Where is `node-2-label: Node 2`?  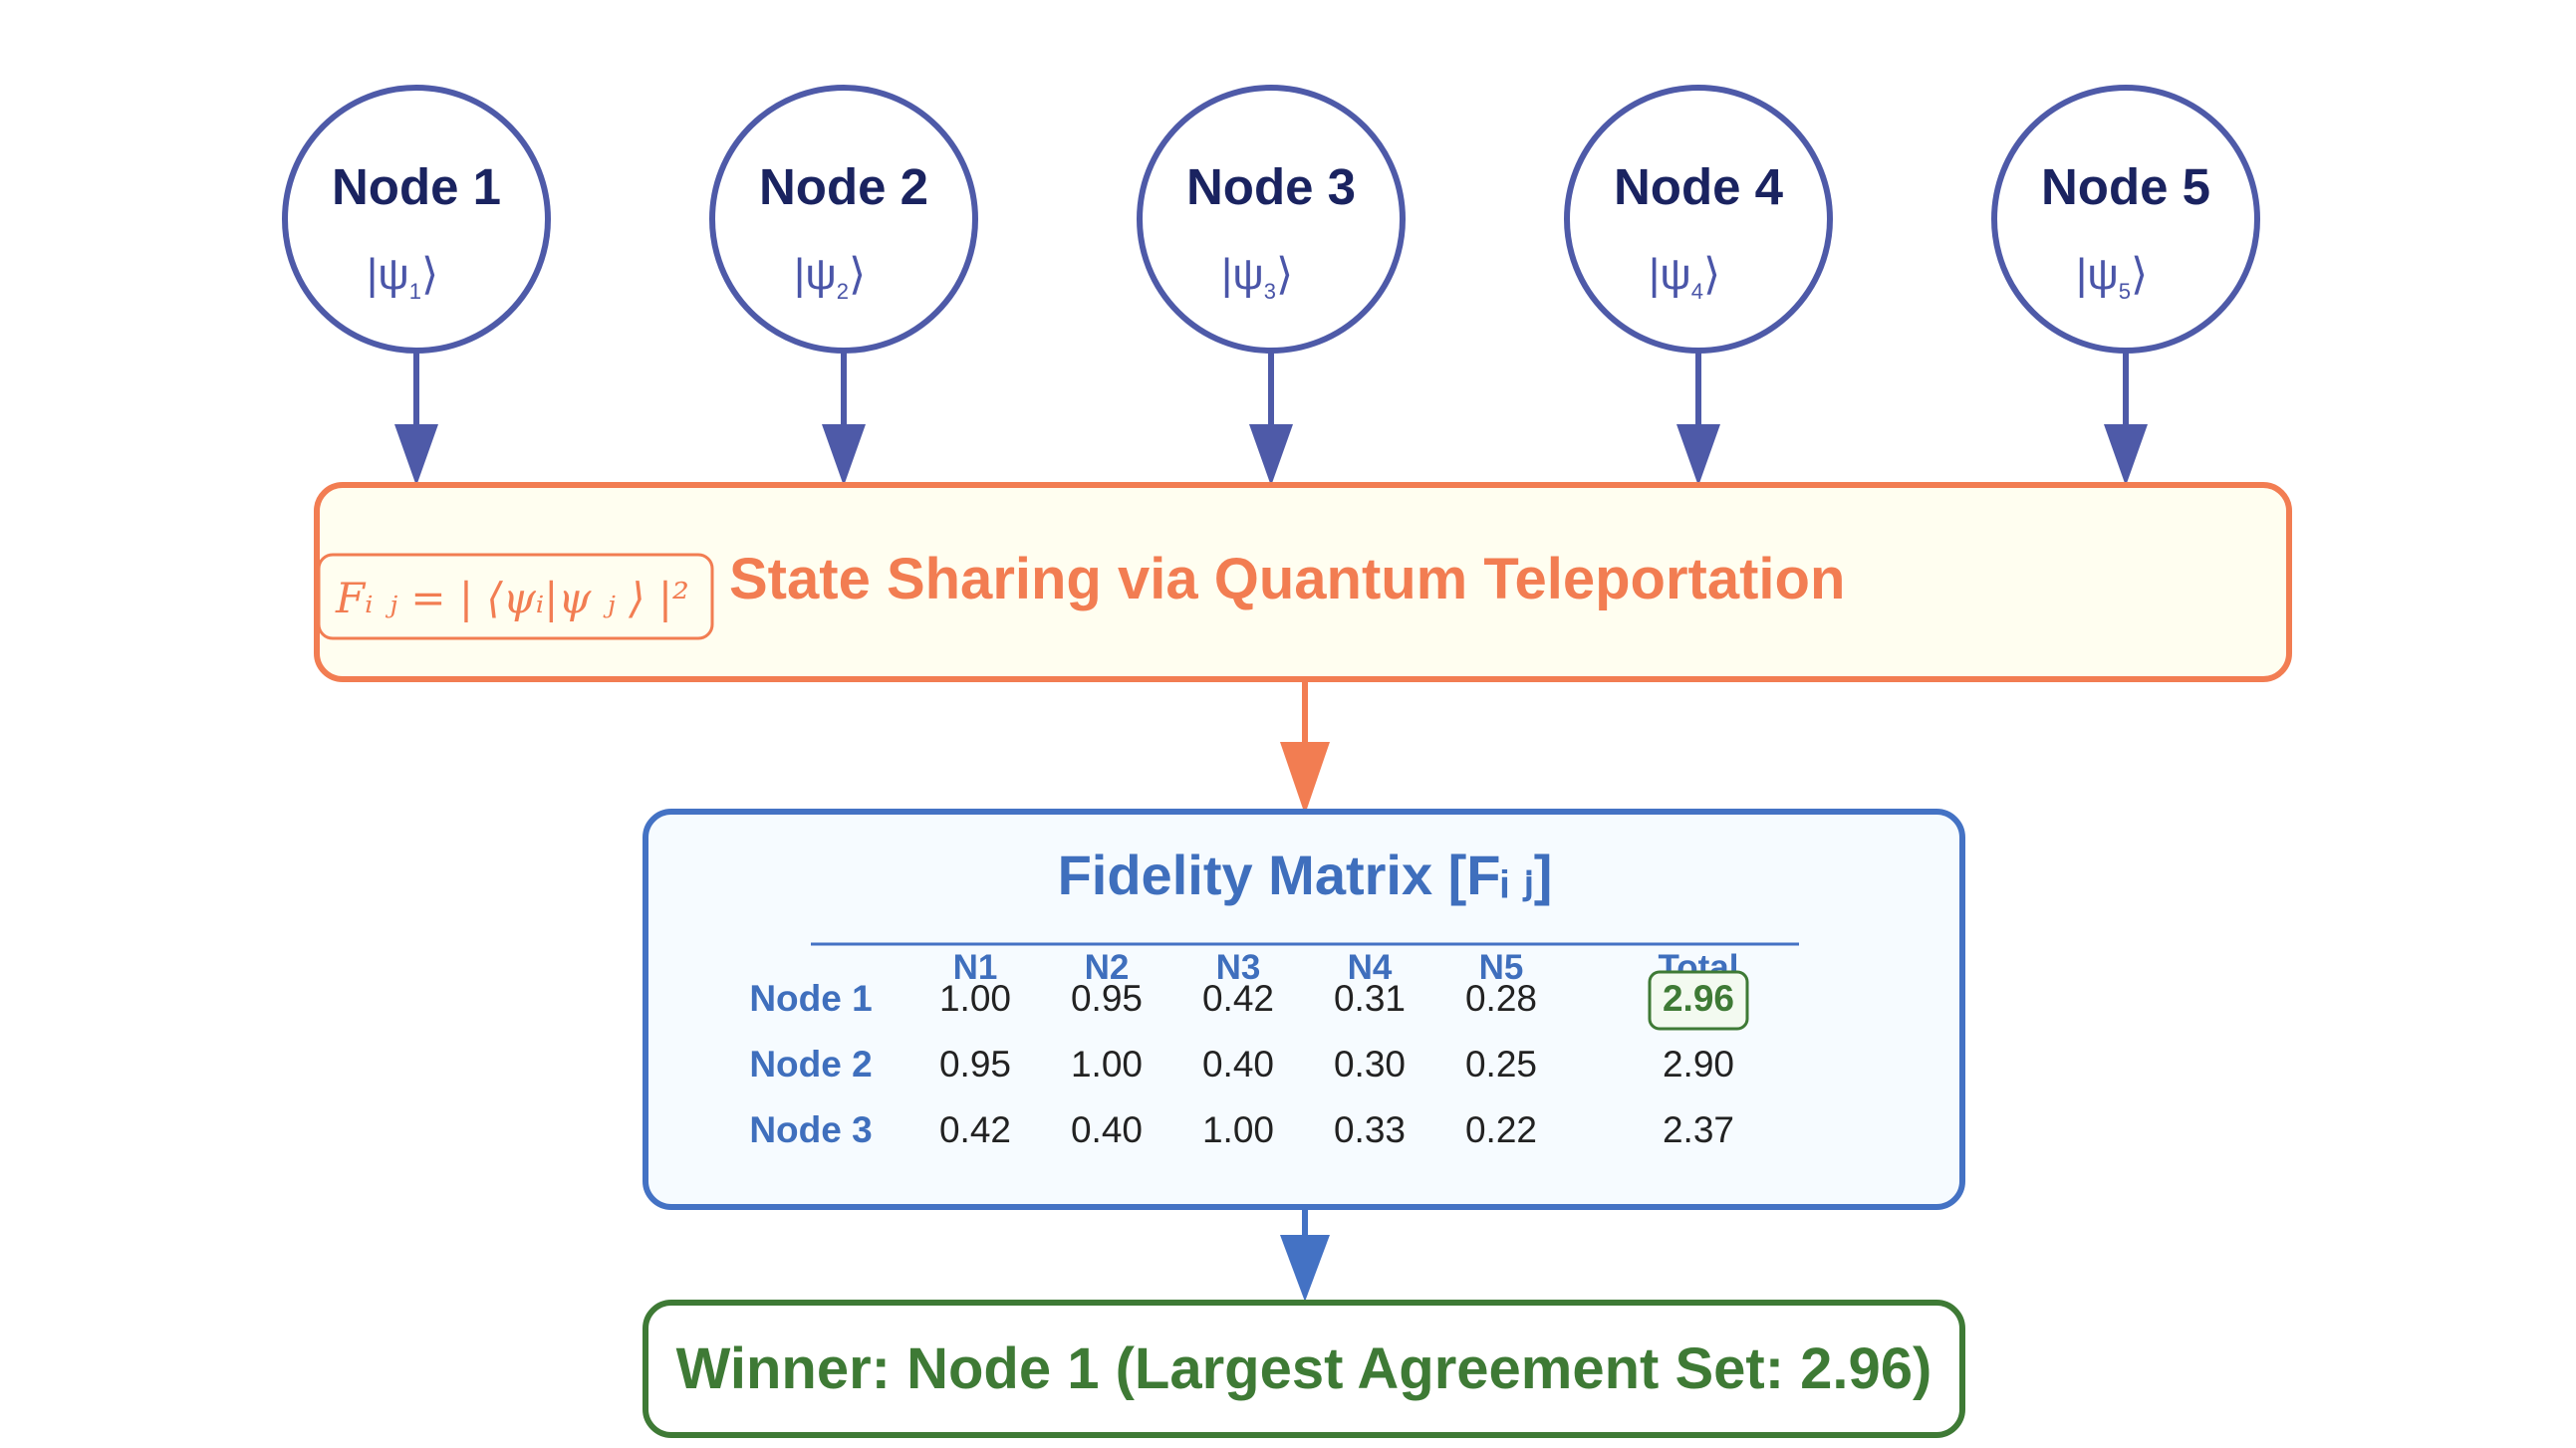 node-2-label: Node 2 is located at coordinates (843, 187).